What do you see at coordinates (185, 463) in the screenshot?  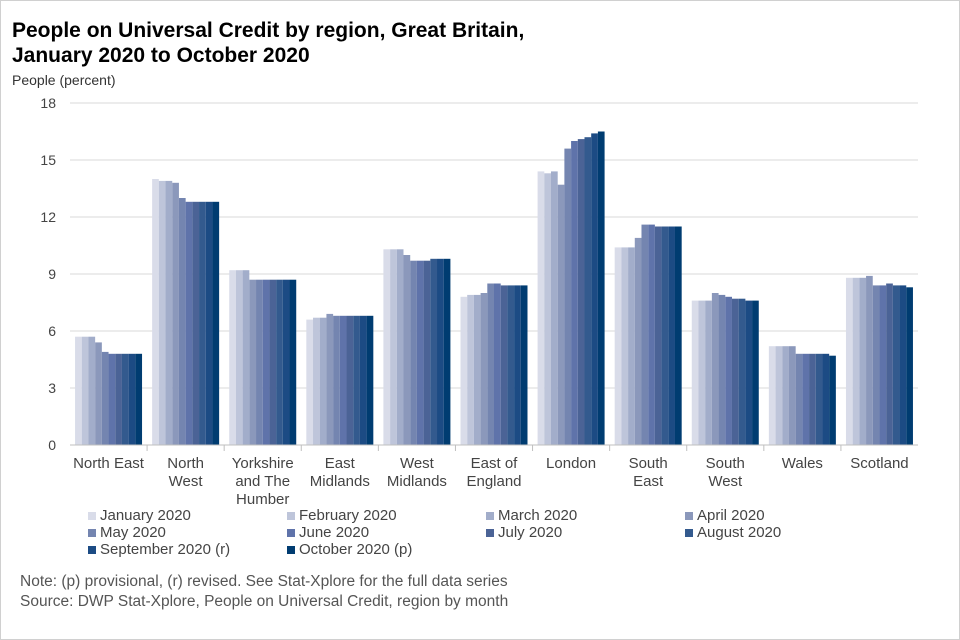 I see `x-tick-label: North` at bounding box center [185, 463].